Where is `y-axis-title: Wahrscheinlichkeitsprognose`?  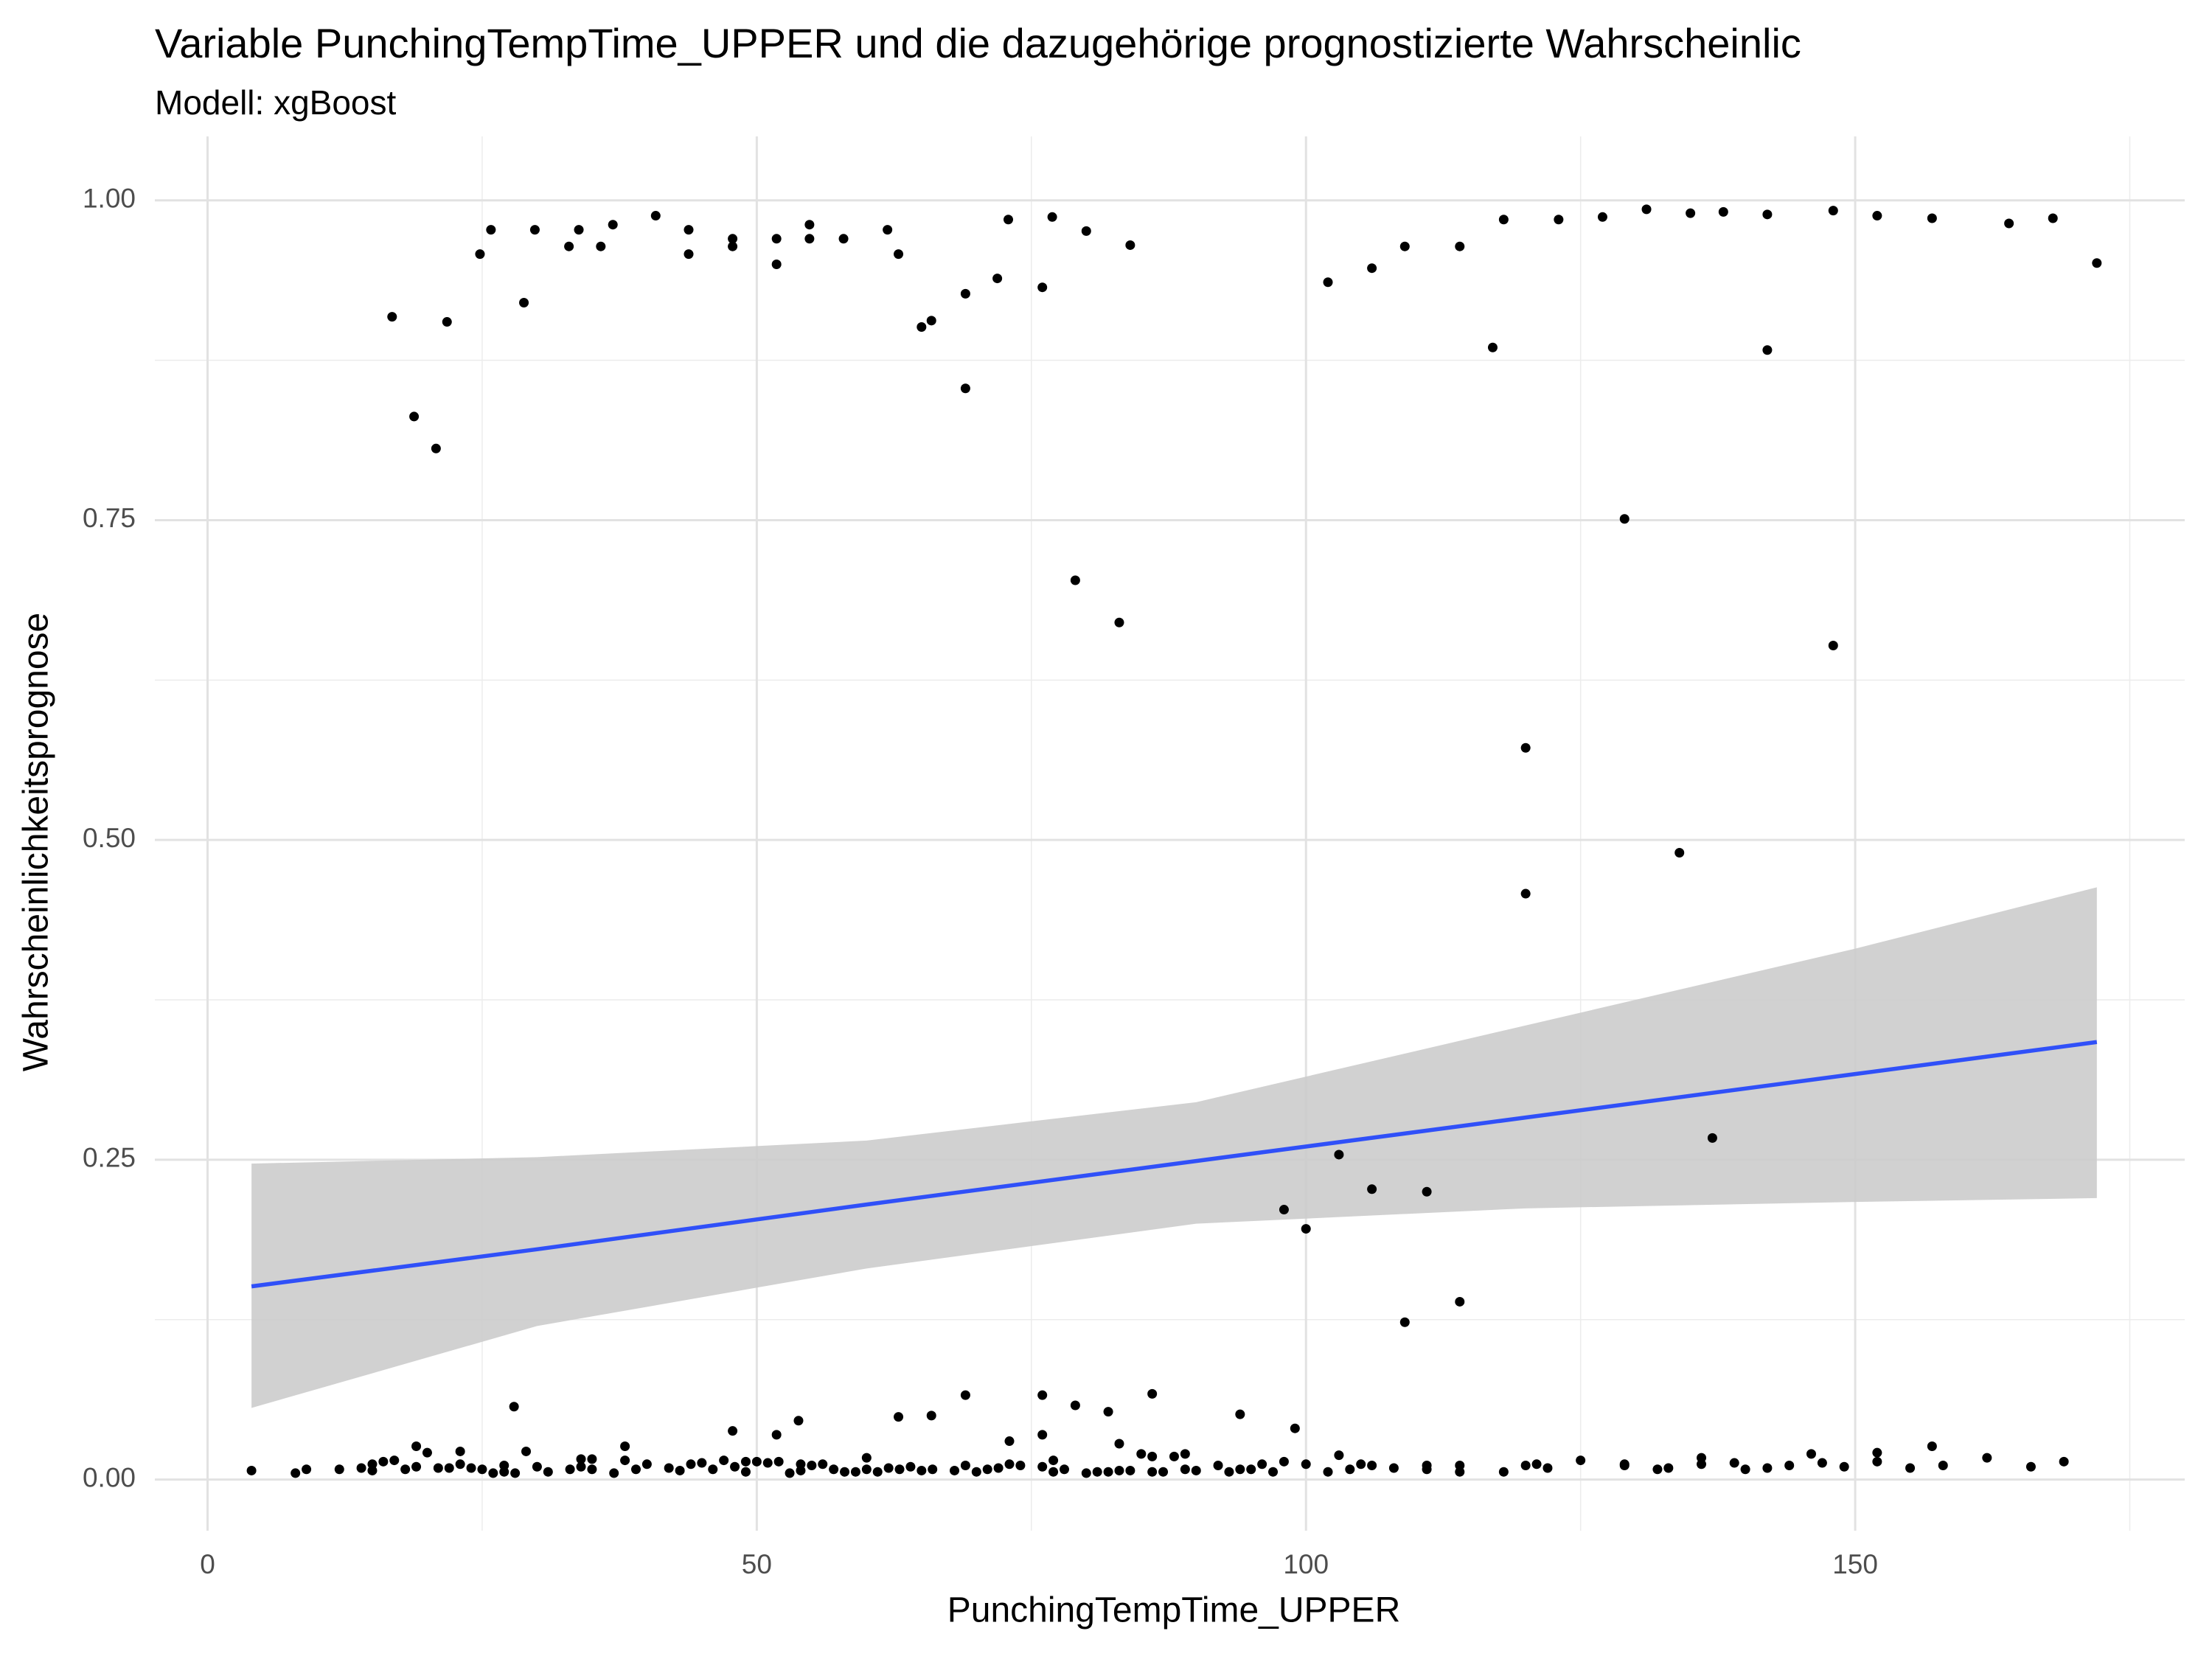
y-axis-title: Wahrscheinlichkeitsprognose is located at coordinates (36, 842).